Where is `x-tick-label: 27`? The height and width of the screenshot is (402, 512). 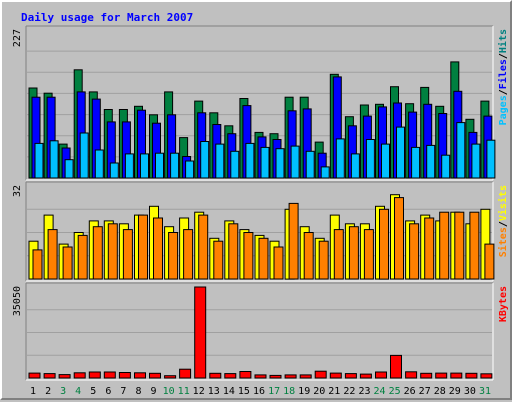 x-tick-label: 27 is located at coordinates (425, 391).